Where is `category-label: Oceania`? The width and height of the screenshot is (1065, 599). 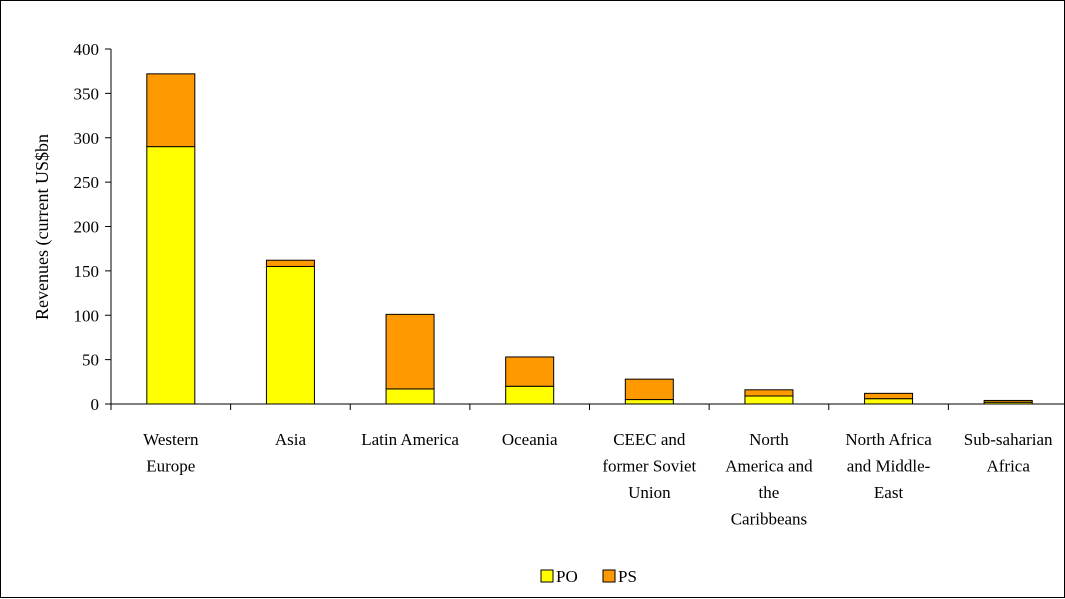 category-label: Oceania is located at coordinates (530, 439).